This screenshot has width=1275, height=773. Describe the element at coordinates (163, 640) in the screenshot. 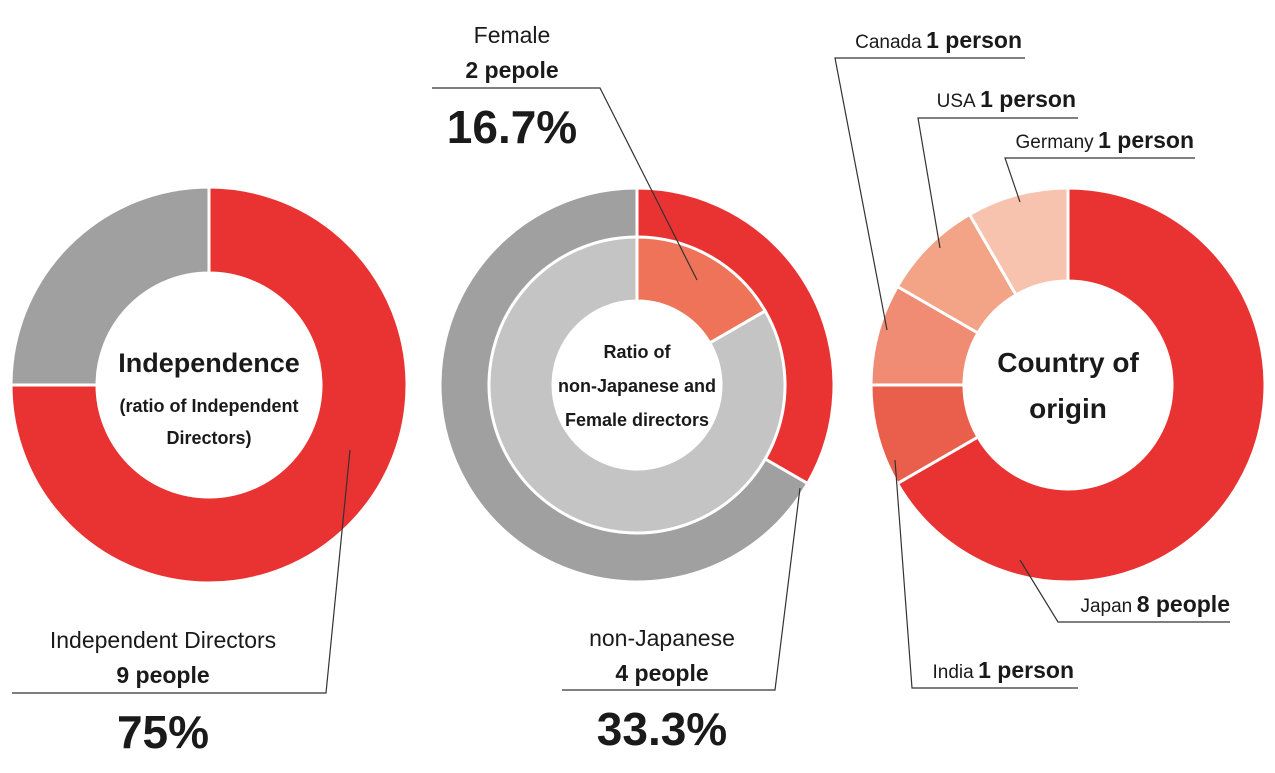

I see `independent-directors-label: Independent Directors` at that location.